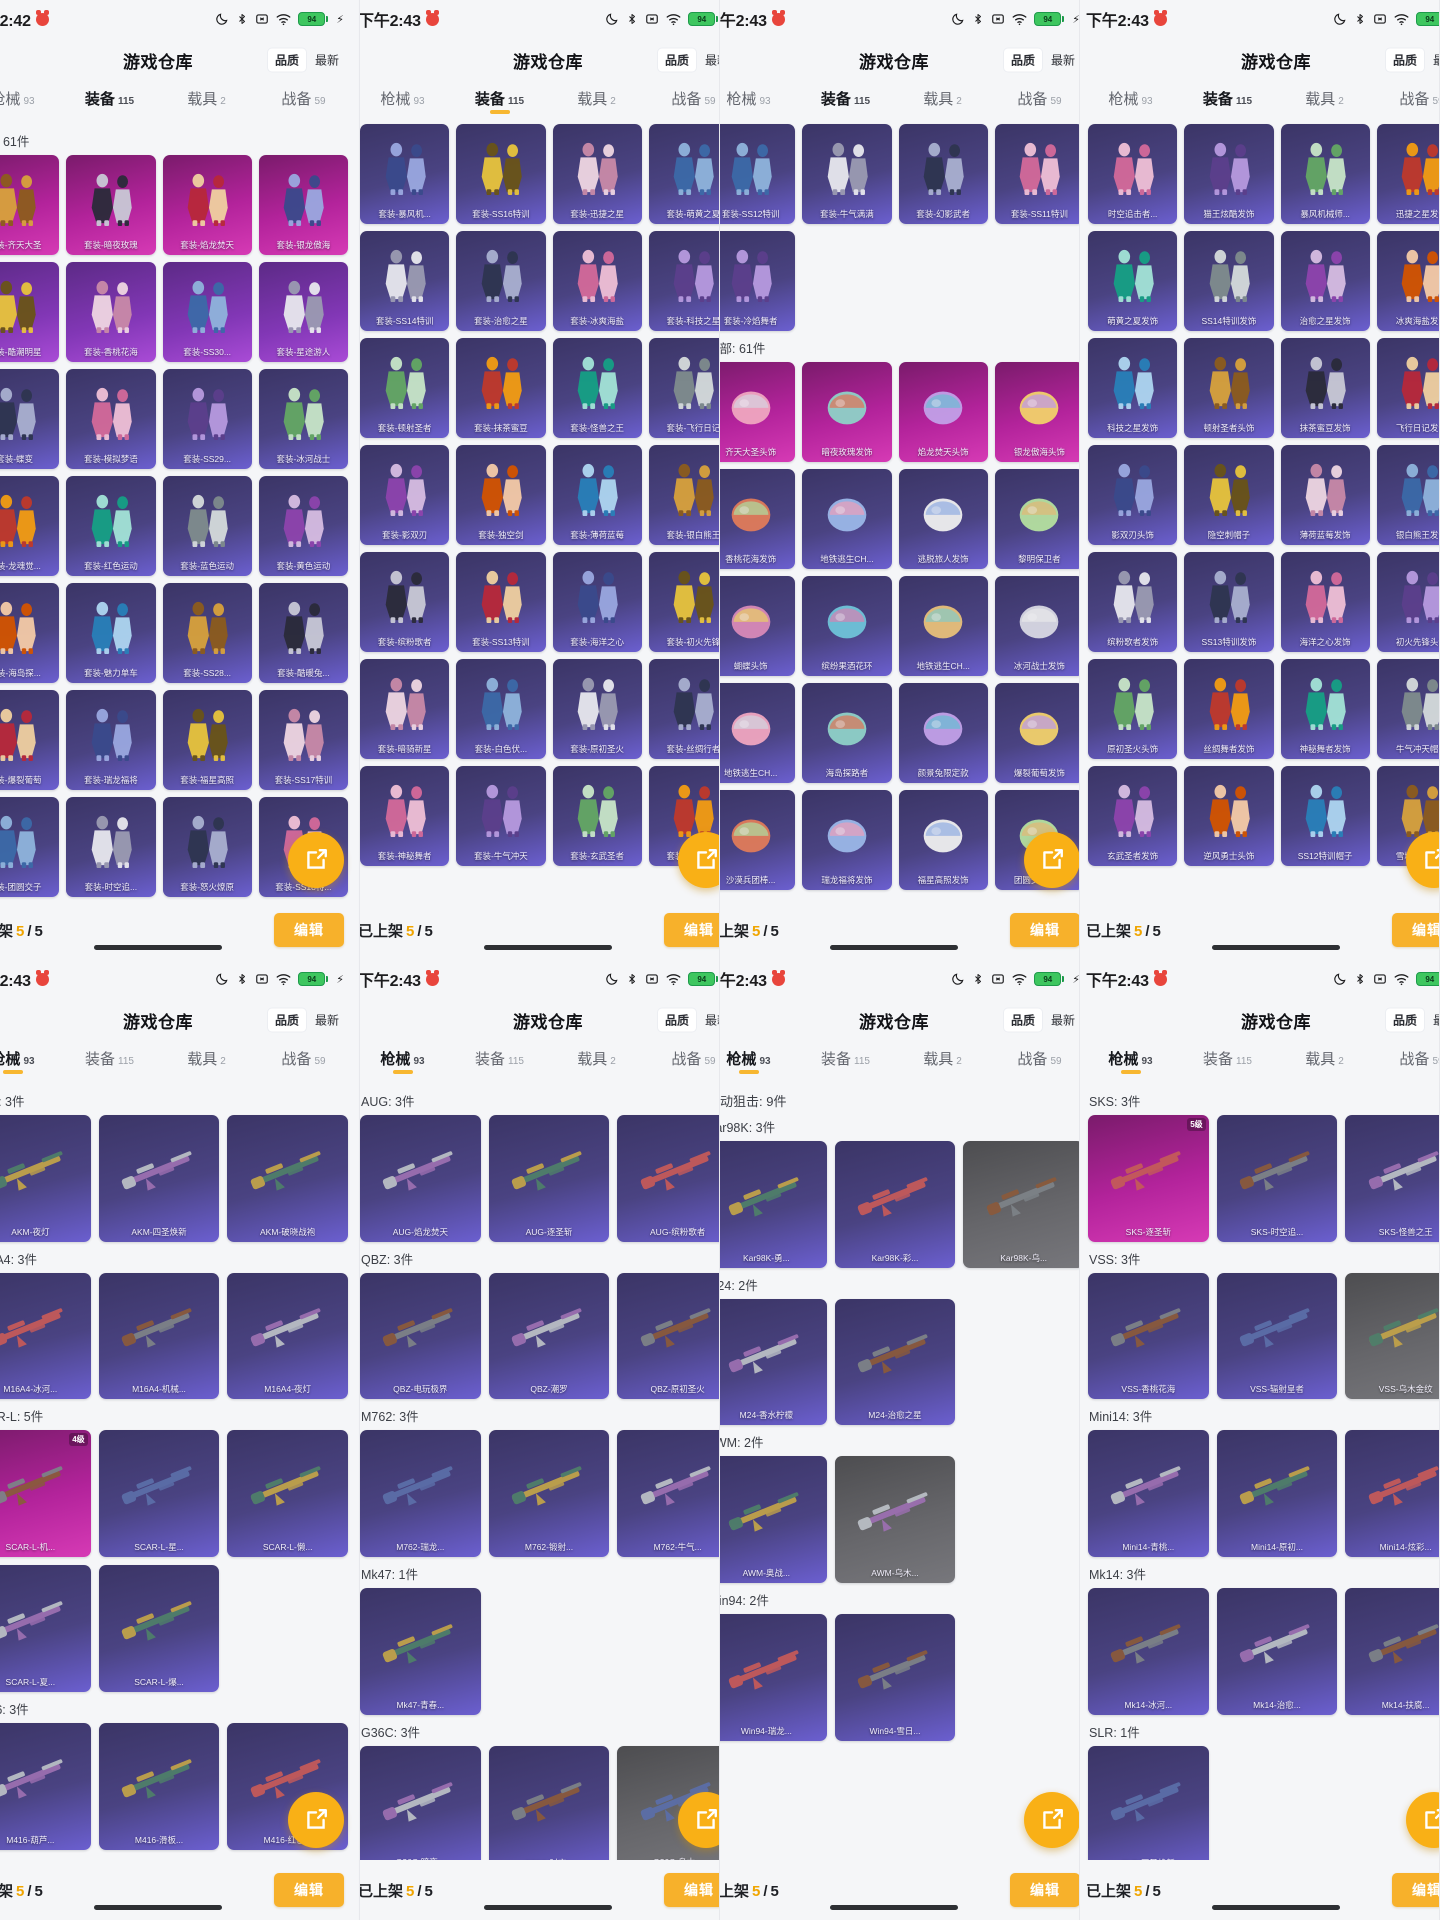  Describe the element at coordinates (1036, 625) in the screenshot. I see `item-card: 冰河战士发饰` at that location.